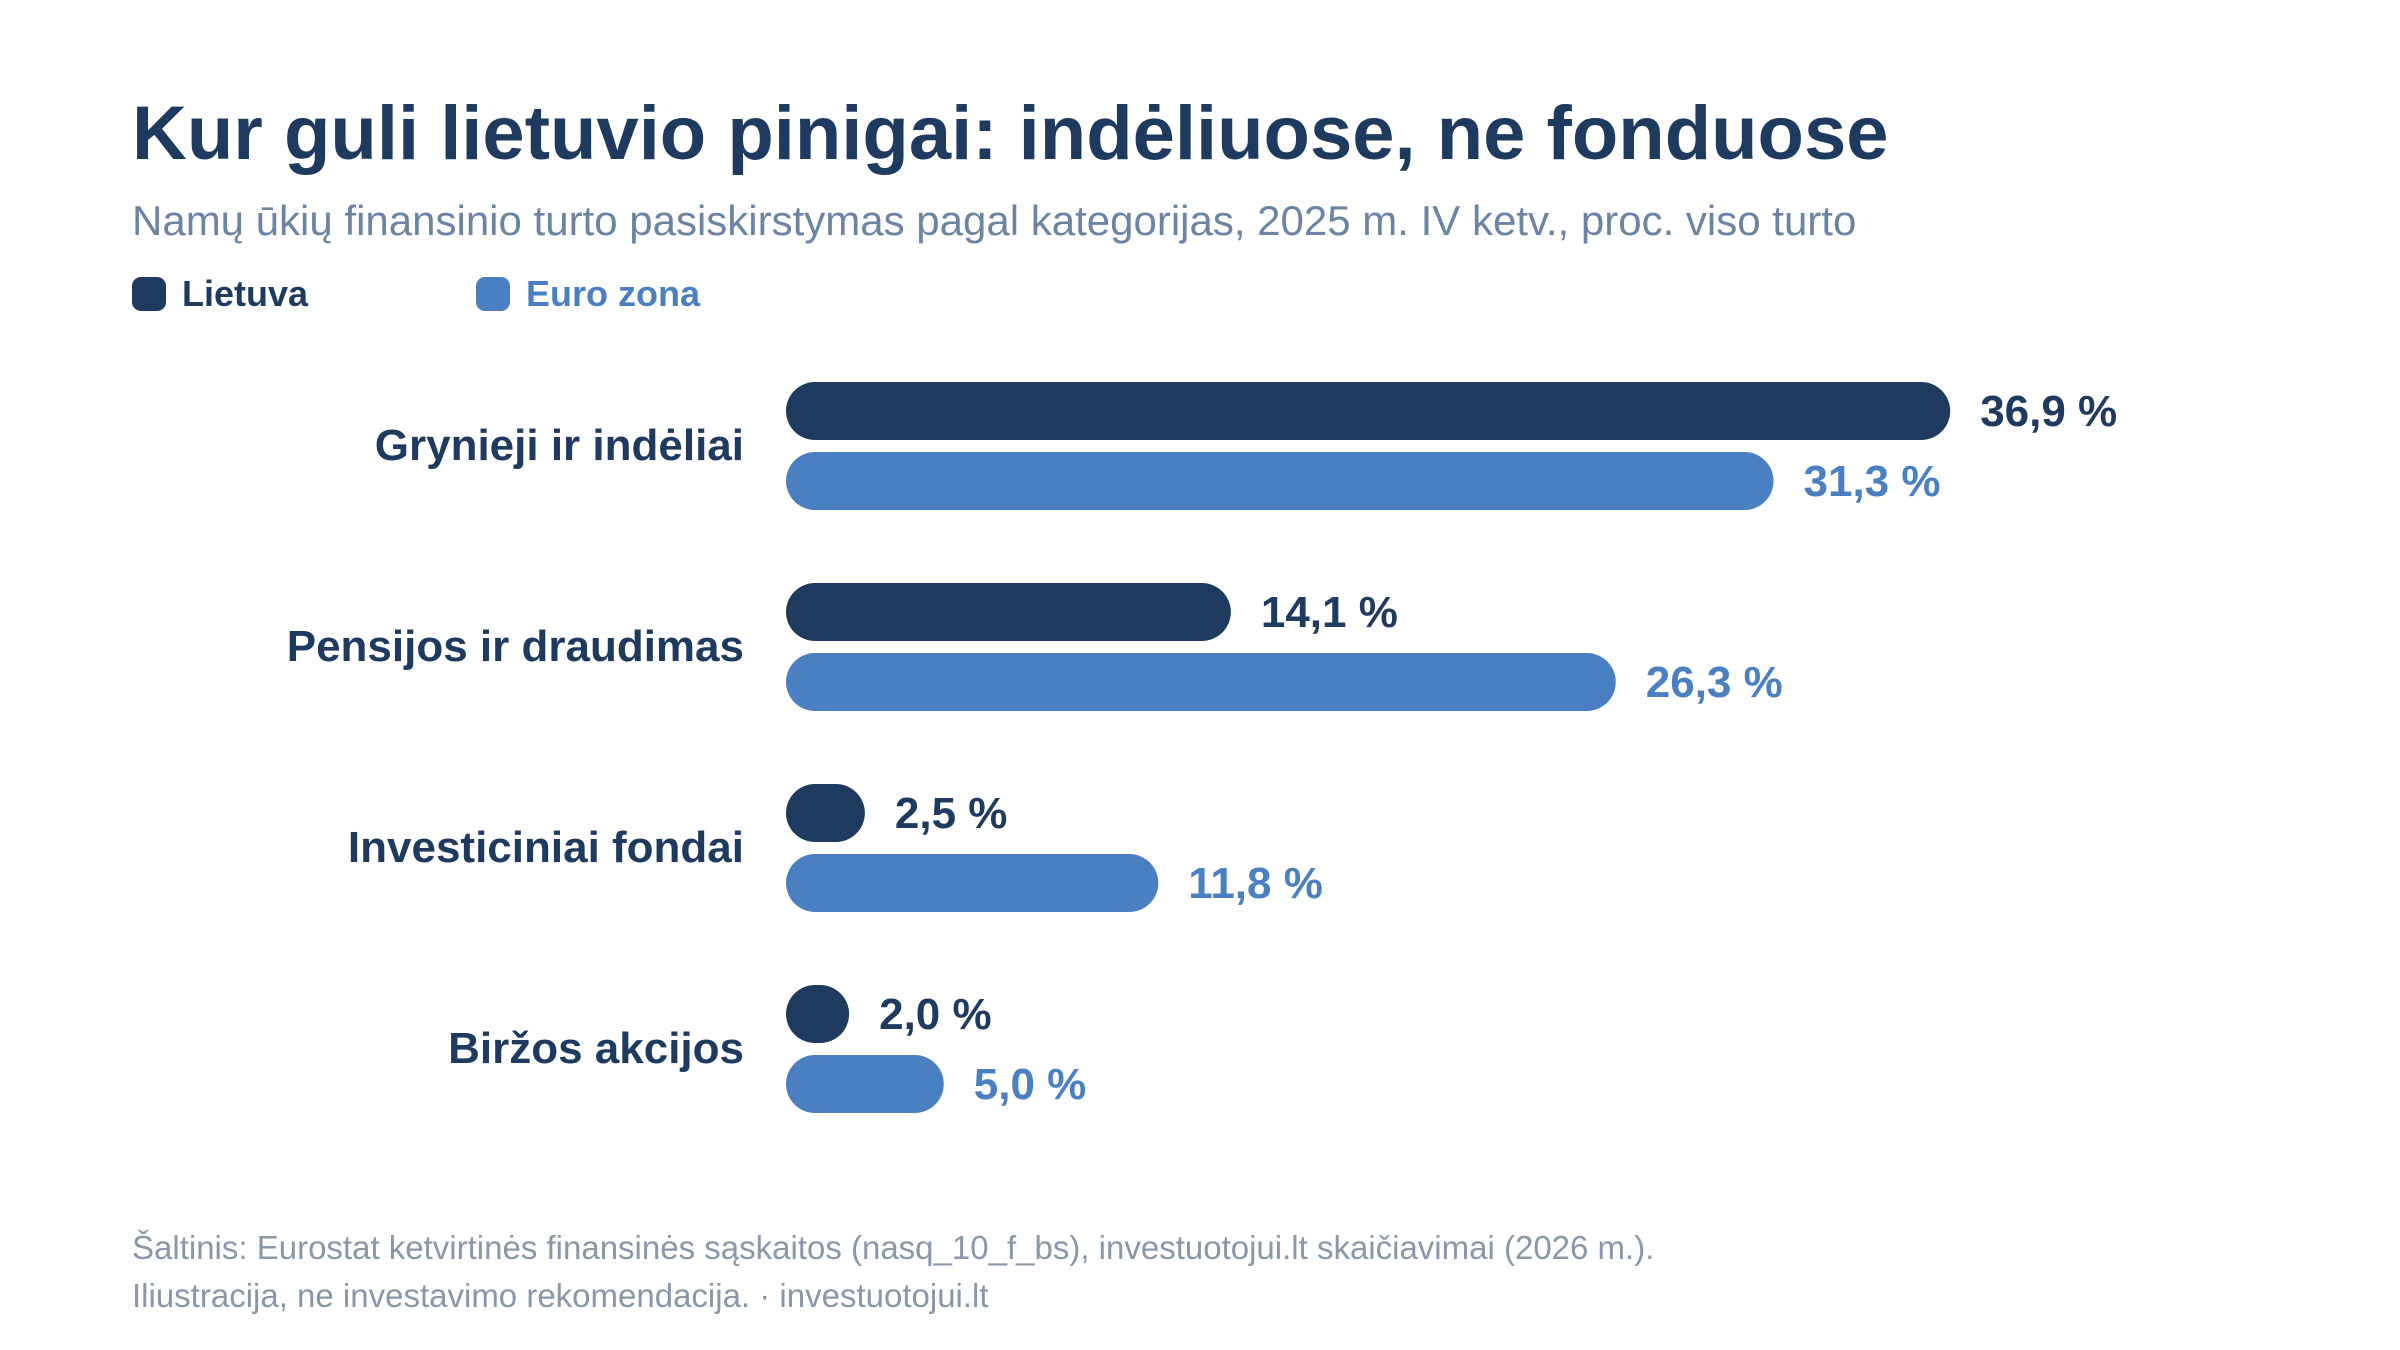  Describe the element at coordinates (1201, 682) in the screenshot. I see `bar-euro-zona-pensijos-ir-draudimas` at that location.